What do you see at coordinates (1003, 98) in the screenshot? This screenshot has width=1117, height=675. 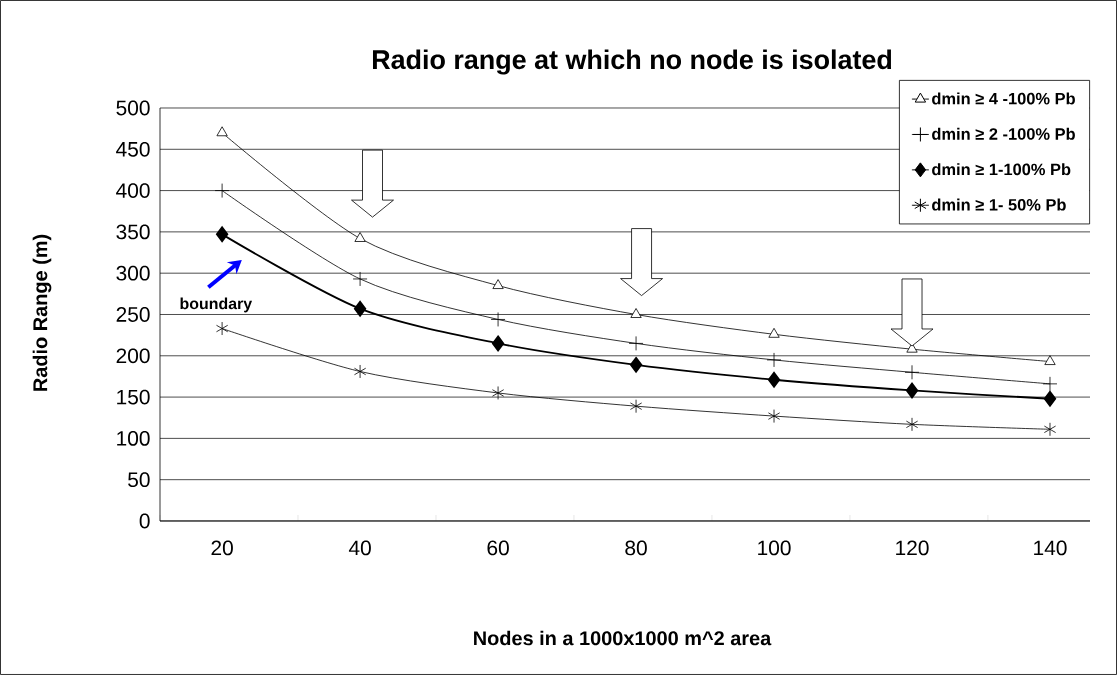 I see `legend-label: dmin ≥ 4 -100% Pb` at bounding box center [1003, 98].